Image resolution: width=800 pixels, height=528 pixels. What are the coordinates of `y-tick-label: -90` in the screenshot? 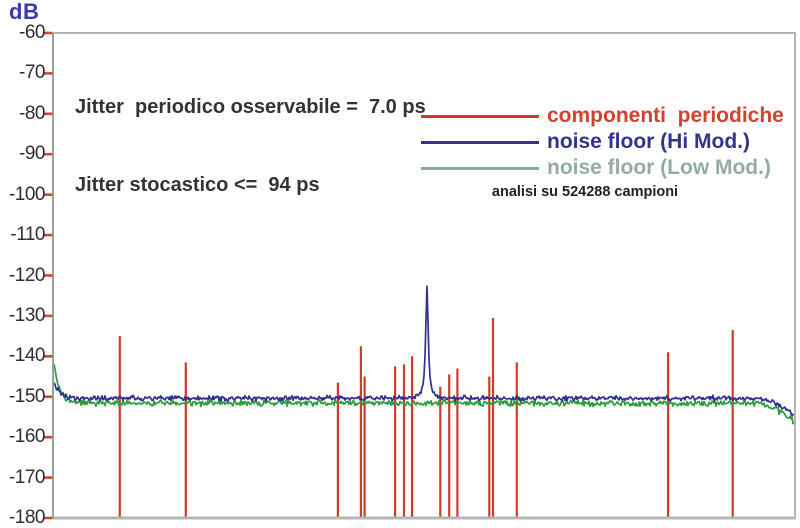 It's located at (32, 154).